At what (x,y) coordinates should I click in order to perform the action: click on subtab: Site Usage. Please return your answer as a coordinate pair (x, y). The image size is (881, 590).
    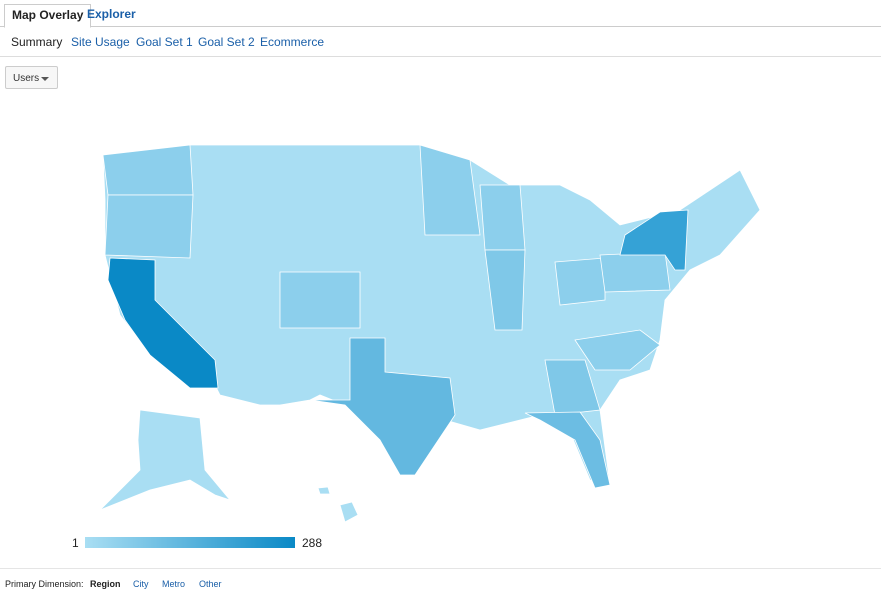
    Looking at the image, I should click on (100, 42).